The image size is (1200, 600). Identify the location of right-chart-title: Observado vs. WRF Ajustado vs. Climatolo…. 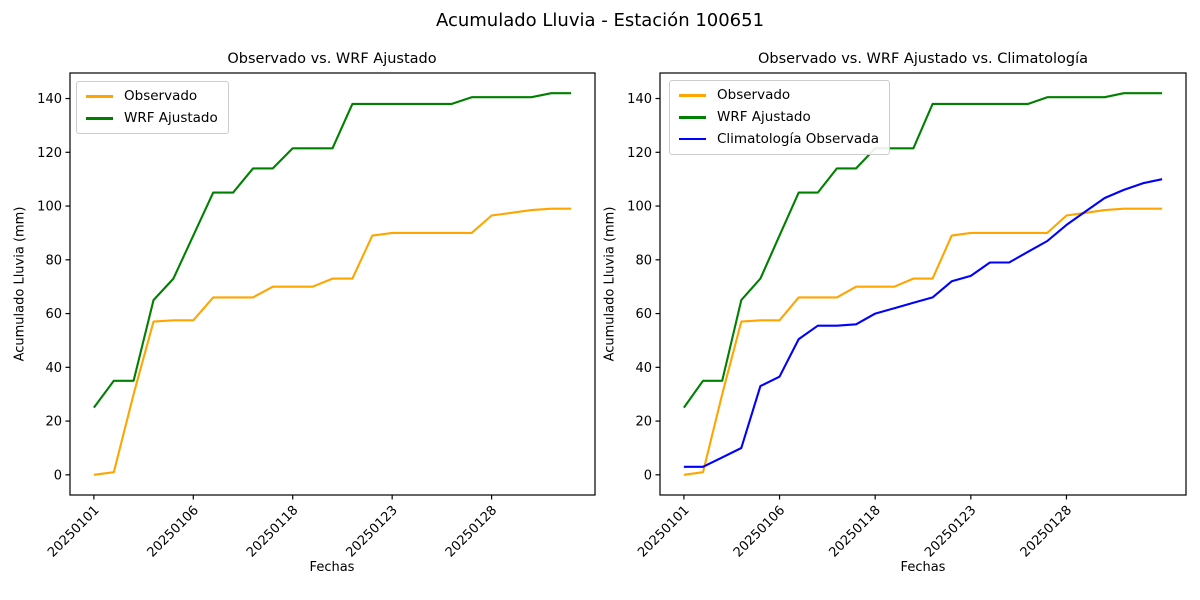
(923, 59).